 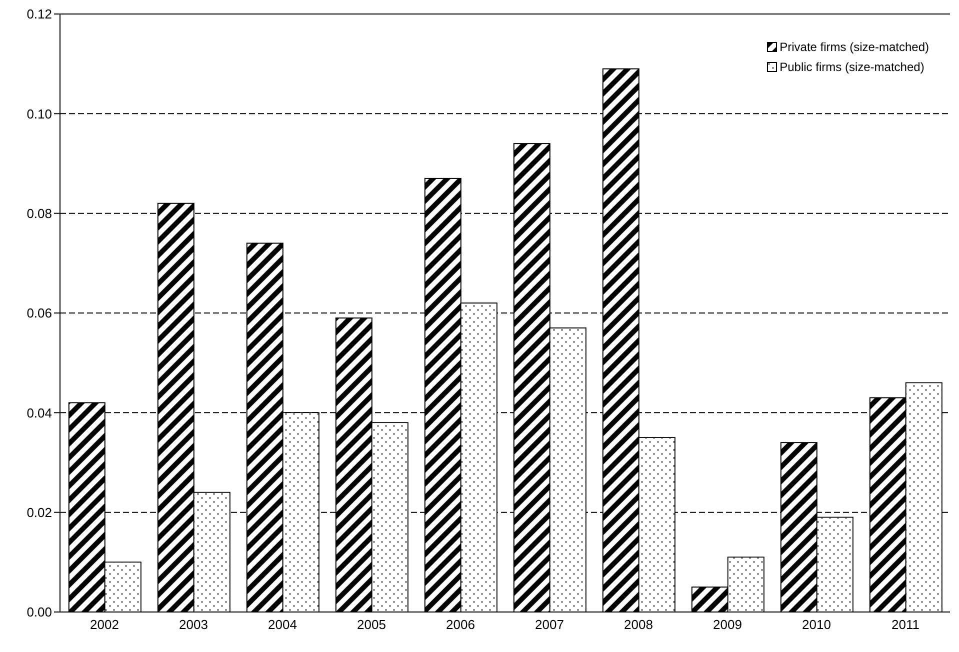 I want to click on x-tick-label: 2002, so click(x=104, y=624).